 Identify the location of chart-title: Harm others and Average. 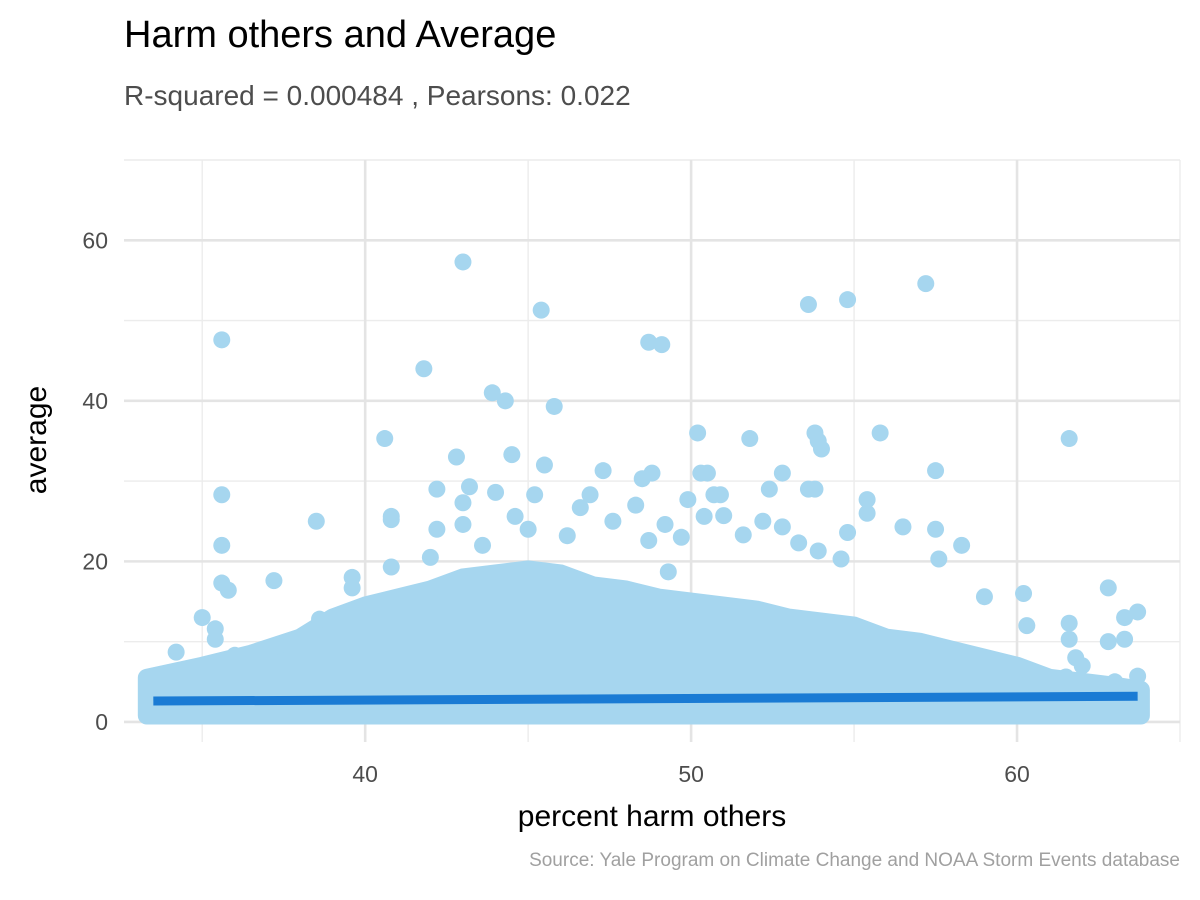
(340, 35).